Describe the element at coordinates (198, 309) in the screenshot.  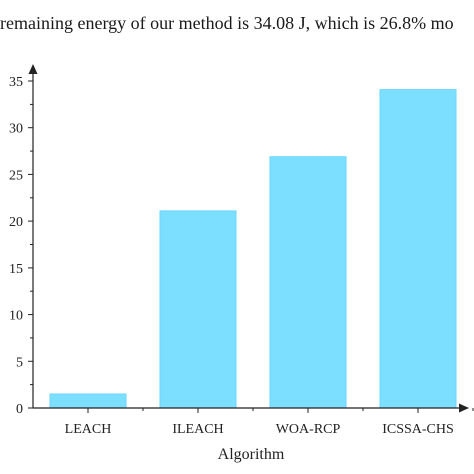
I see `bar-ileach` at that location.